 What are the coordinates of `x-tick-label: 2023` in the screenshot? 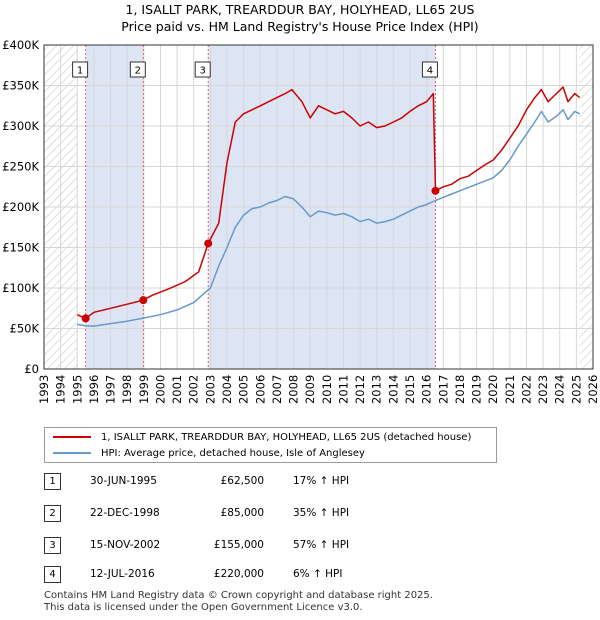 It's located at (543, 389).